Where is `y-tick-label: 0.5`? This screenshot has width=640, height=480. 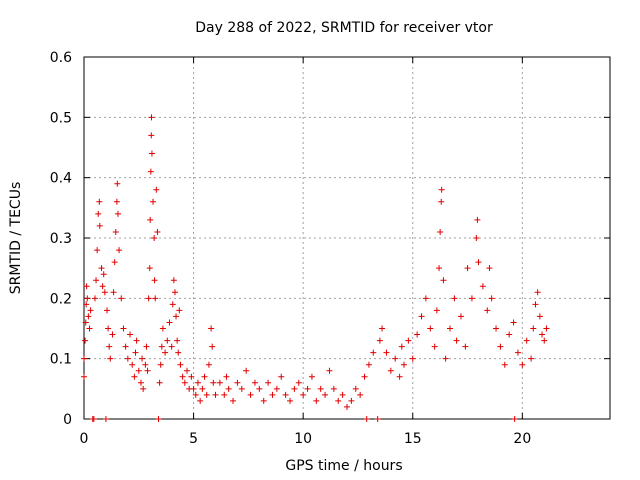
y-tick-label: 0.5 is located at coordinates (61, 118).